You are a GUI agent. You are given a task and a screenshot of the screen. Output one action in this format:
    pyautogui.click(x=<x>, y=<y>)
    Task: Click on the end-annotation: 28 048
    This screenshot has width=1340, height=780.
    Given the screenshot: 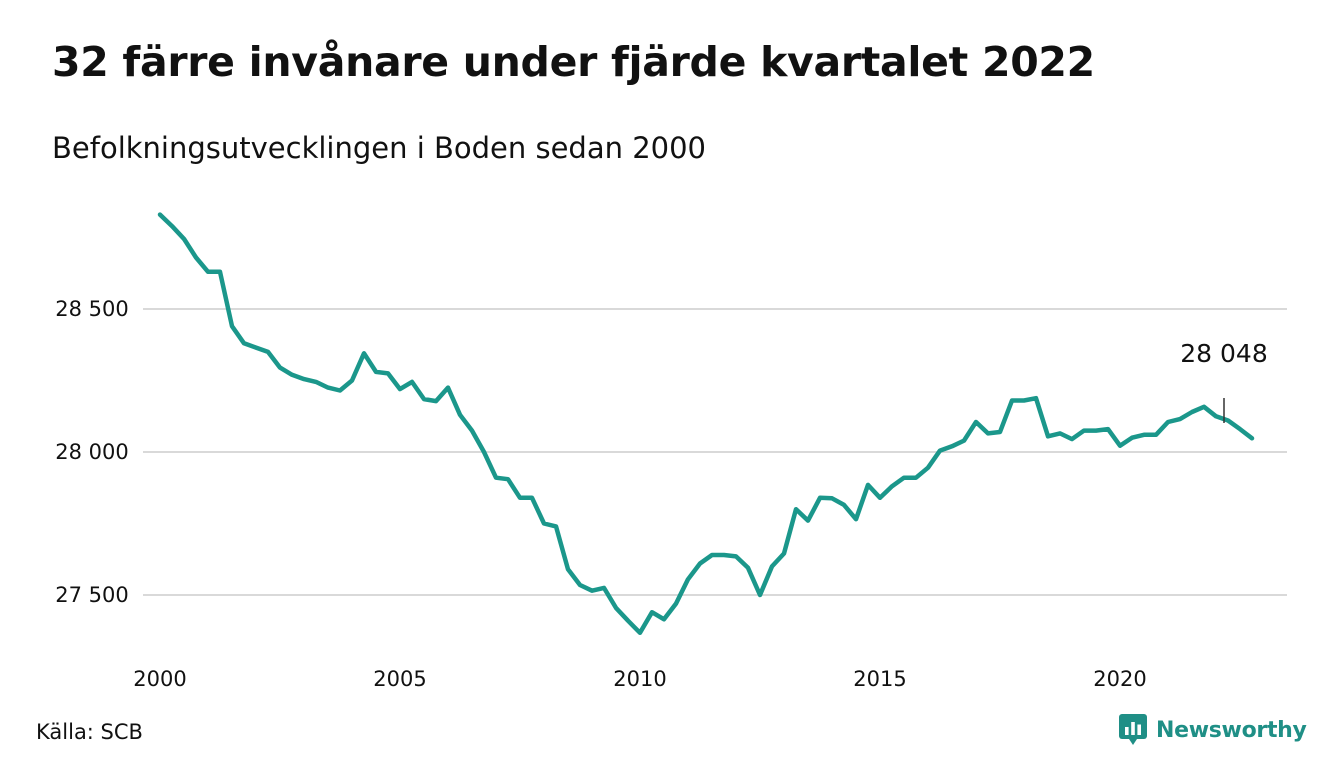 What is the action you would take?
    pyautogui.click(x=1224, y=381)
    